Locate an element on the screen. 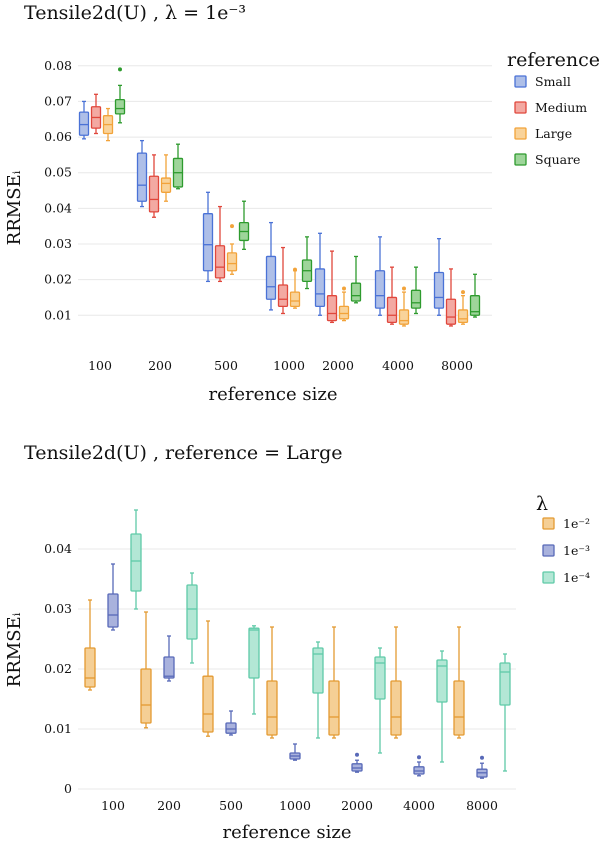 Image resolution: width=602 pixels, height=842 pixels. box-1e⁻⁴-8000 is located at coordinates (505, 712).